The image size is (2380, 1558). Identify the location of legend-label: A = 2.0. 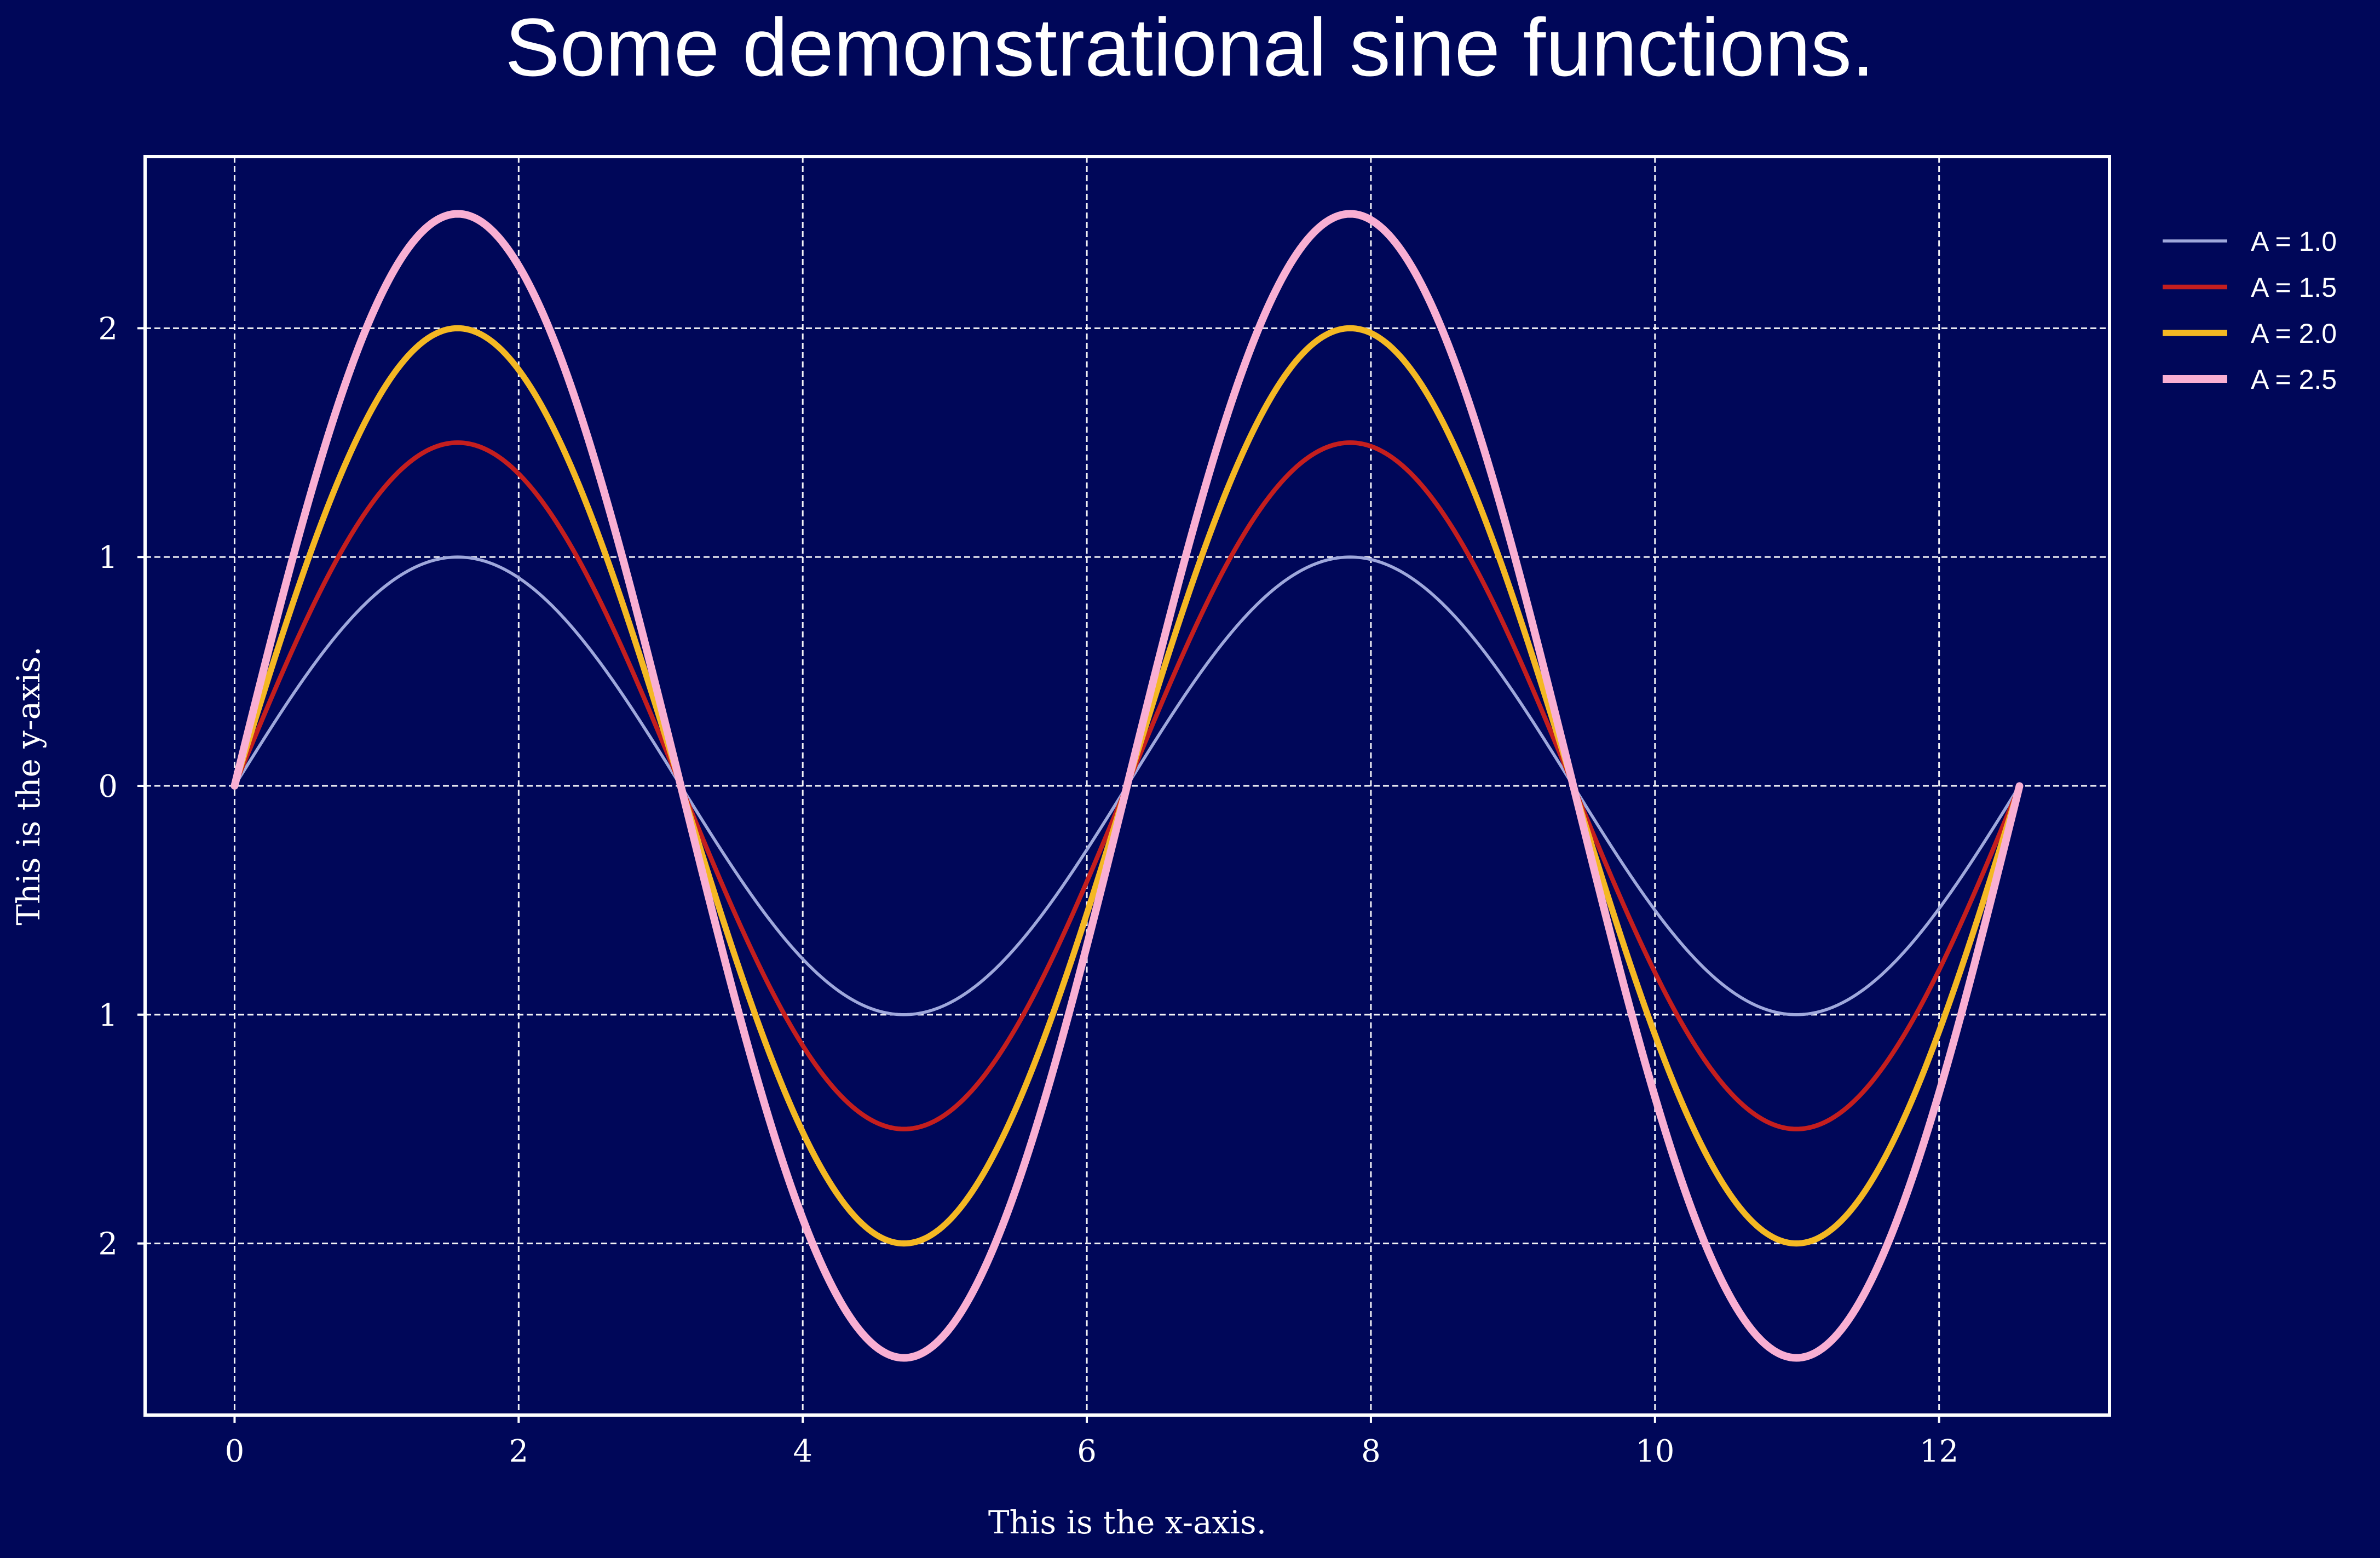
(2294, 333).